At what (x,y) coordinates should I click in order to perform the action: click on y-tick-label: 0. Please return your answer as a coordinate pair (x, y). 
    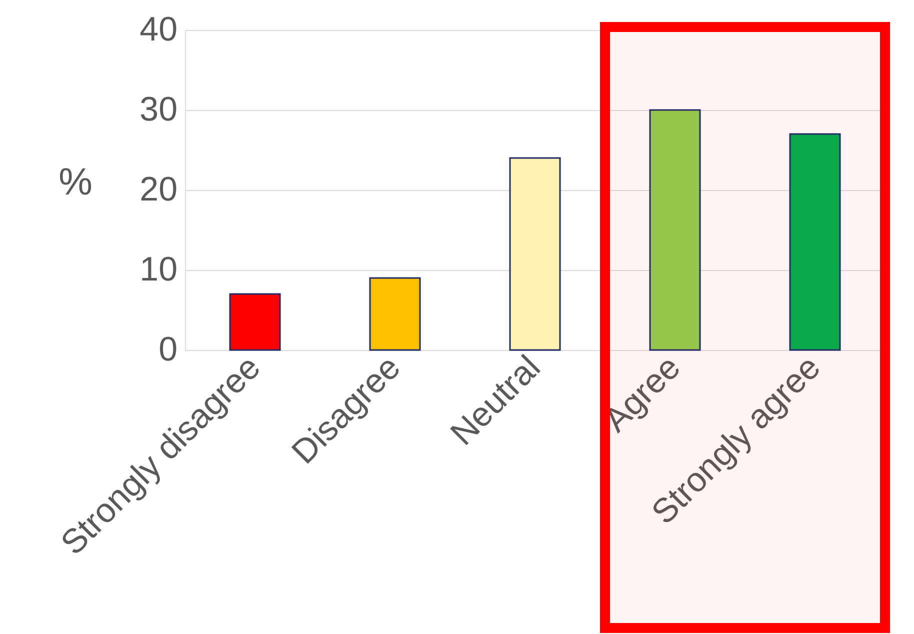
    Looking at the image, I should click on (168, 349).